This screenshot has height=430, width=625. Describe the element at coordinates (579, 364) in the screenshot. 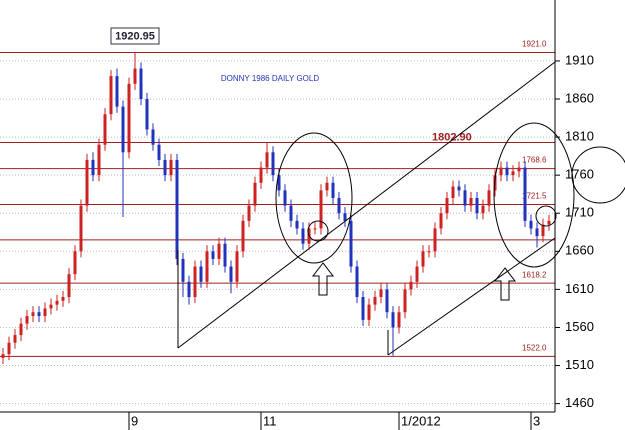

I see `y-tick-label: 1510` at that location.